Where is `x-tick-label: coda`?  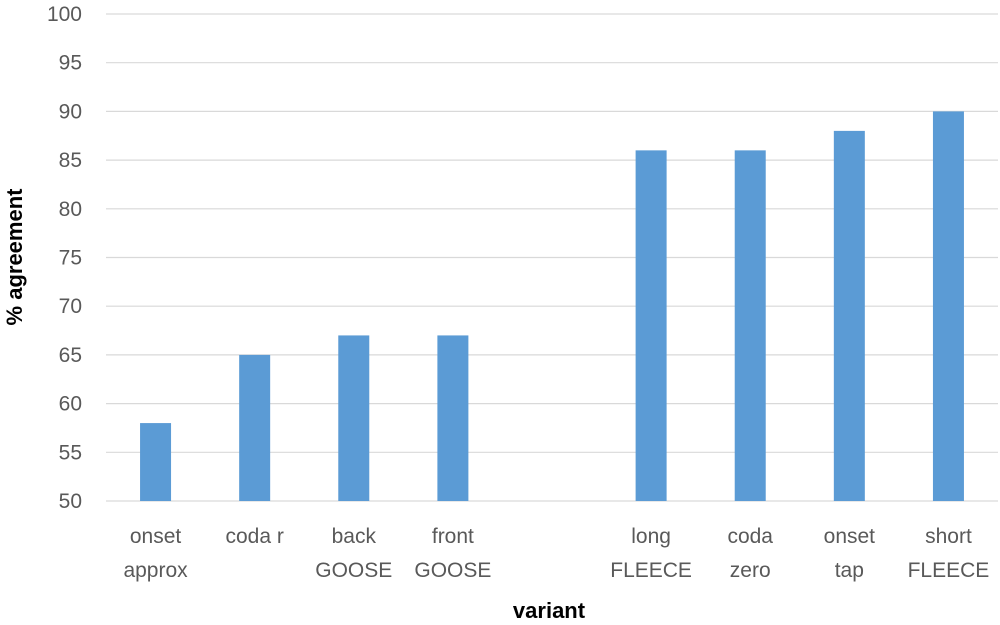
x-tick-label: coda is located at coordinates (750, 536).